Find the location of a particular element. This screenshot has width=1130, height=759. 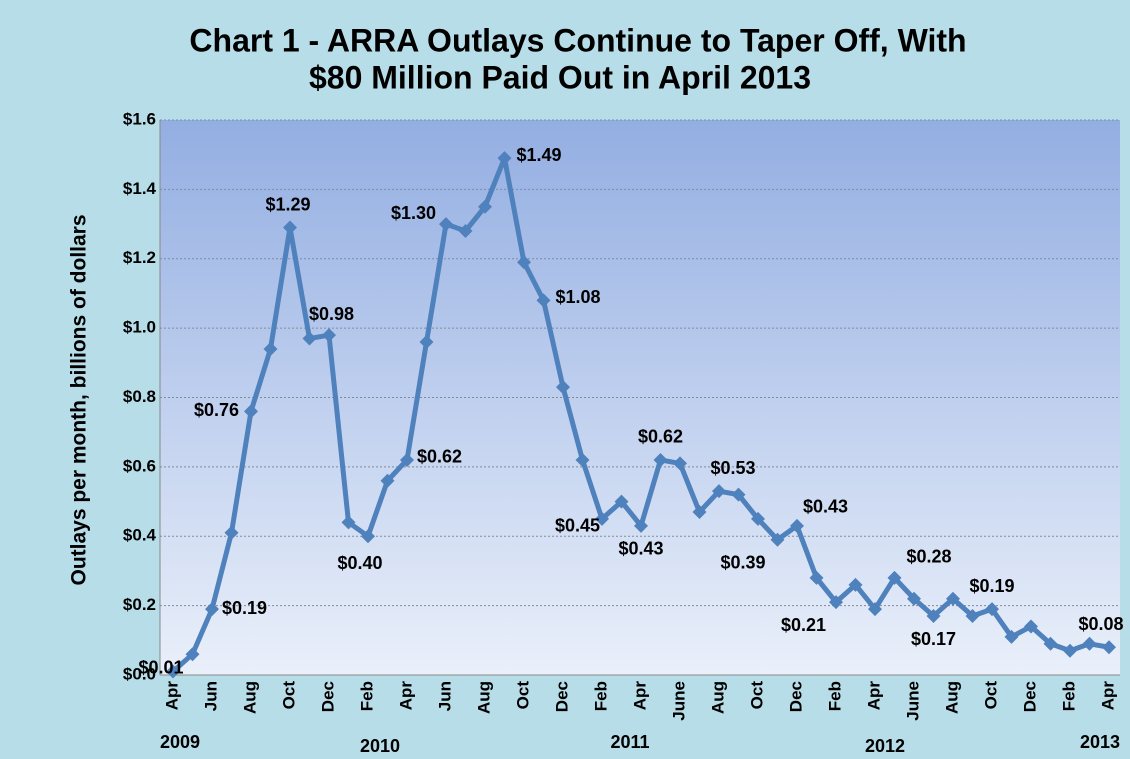

y-tick-label: $0.6 is located at coordinates (139, 465).